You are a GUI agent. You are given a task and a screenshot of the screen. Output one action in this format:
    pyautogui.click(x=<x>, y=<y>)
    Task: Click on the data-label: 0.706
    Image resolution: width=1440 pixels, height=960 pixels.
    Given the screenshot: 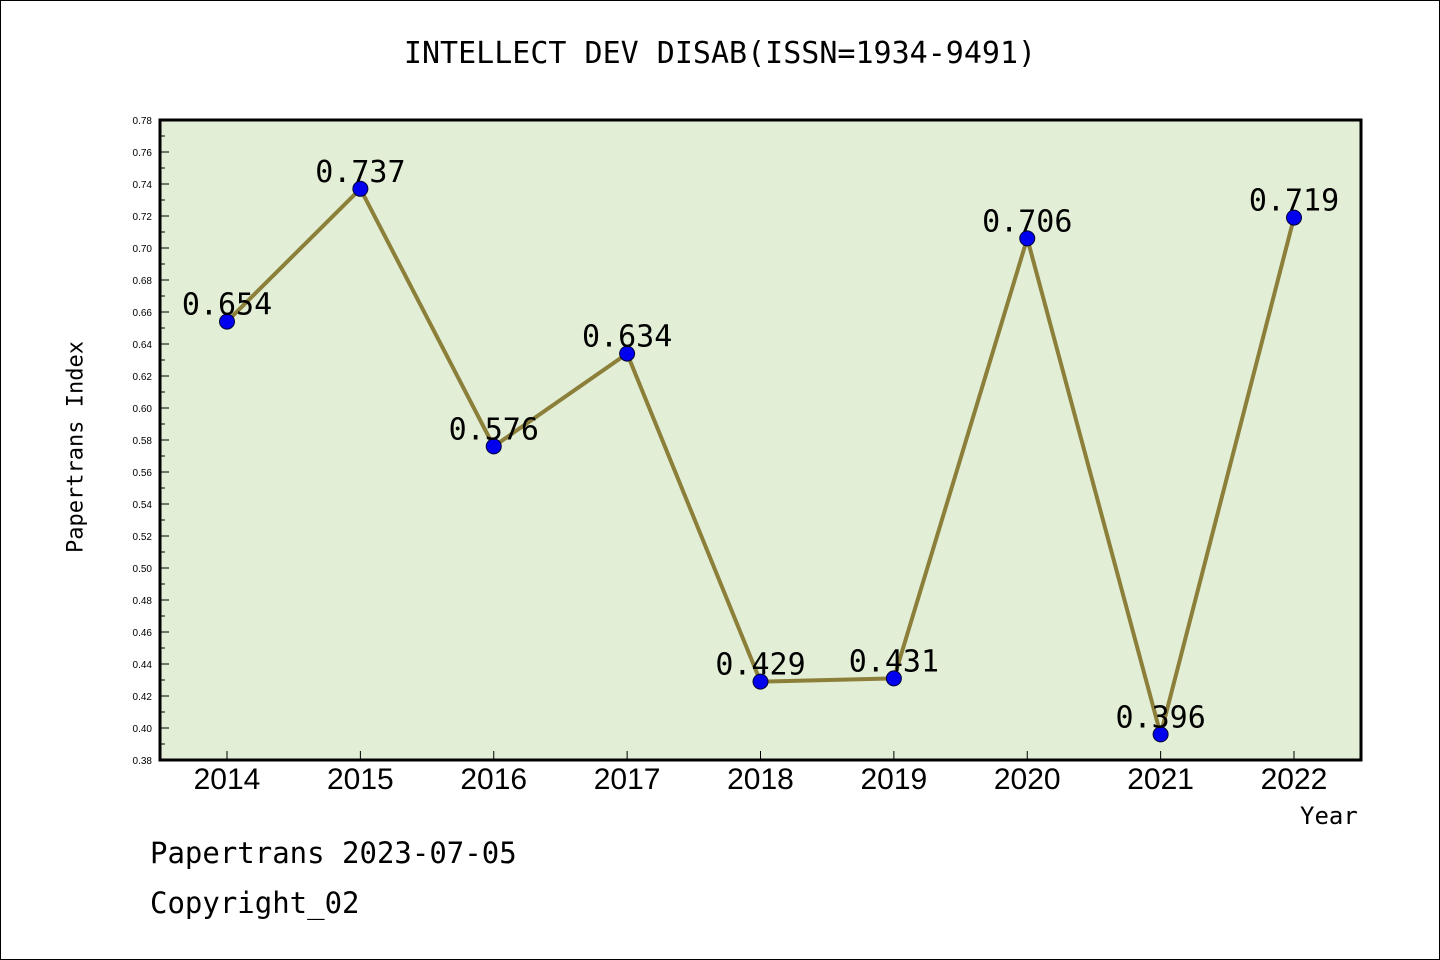 What is the action you would take?
    pyautogui.click(x=1027, y=221)
    